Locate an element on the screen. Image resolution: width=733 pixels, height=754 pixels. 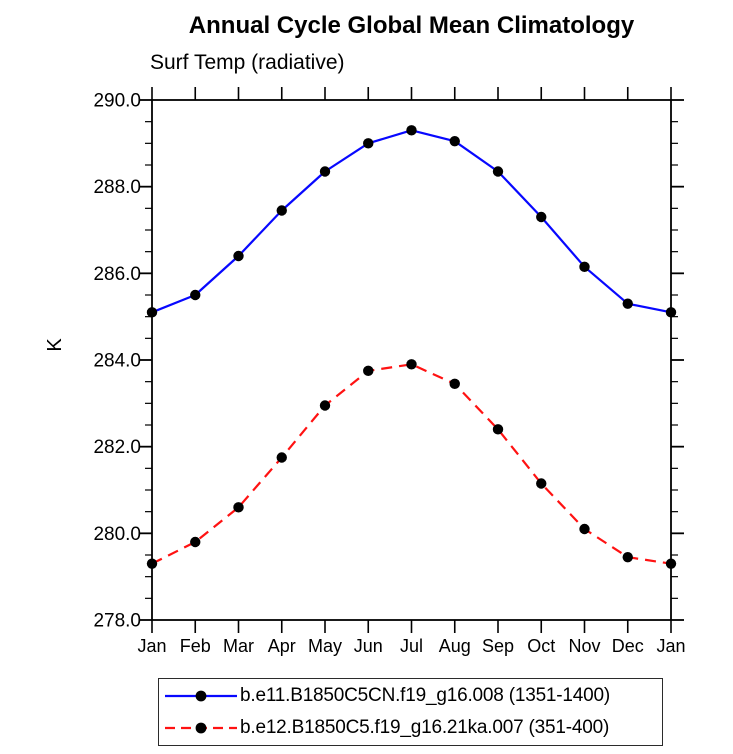
x-tick-label: Apr is located at coordinates (282, 646).